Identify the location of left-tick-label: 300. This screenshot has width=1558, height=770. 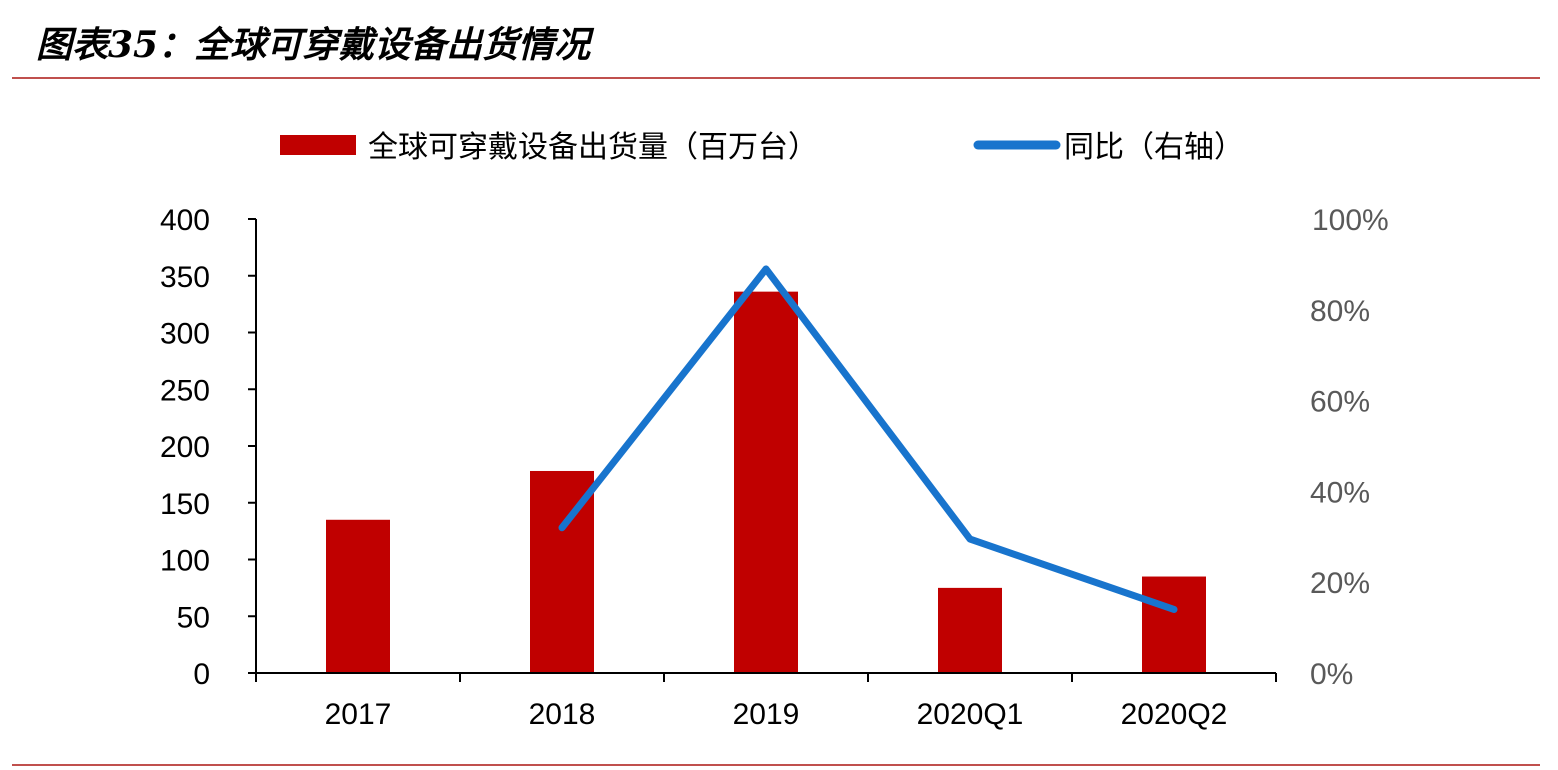
(185, 334).